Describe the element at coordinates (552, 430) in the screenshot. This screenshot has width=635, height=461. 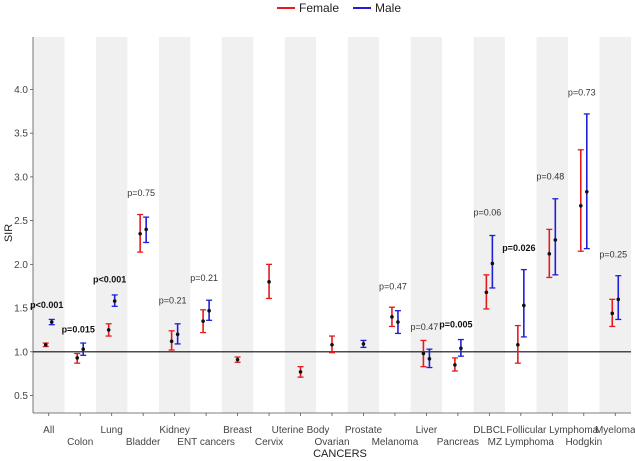
I see `x-tick-label-16: Follicular Lymphoma` at that location.